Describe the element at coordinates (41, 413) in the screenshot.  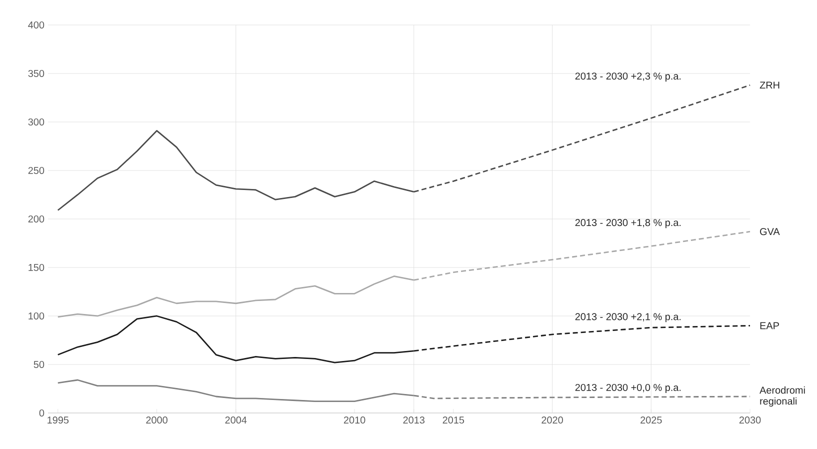
I see `y-tick-label: 0` at that location.